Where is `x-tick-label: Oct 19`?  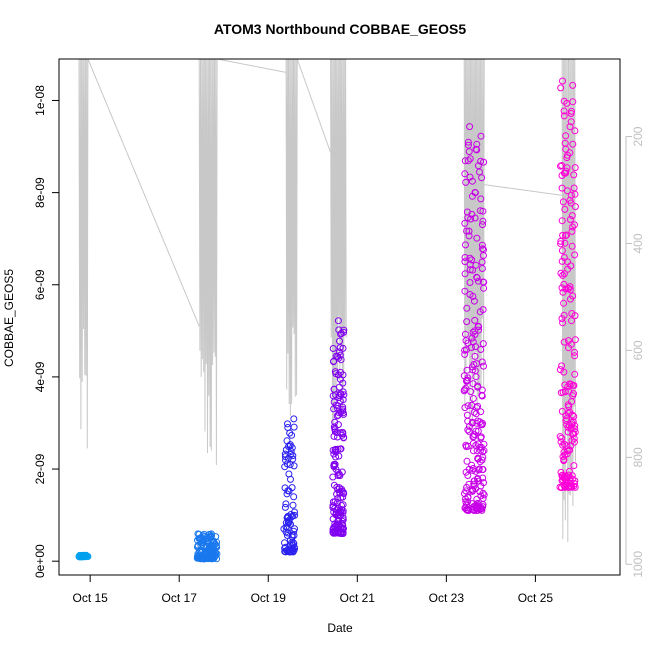 x-tick-label: Oct 19 is located at coordinates (269, 598).